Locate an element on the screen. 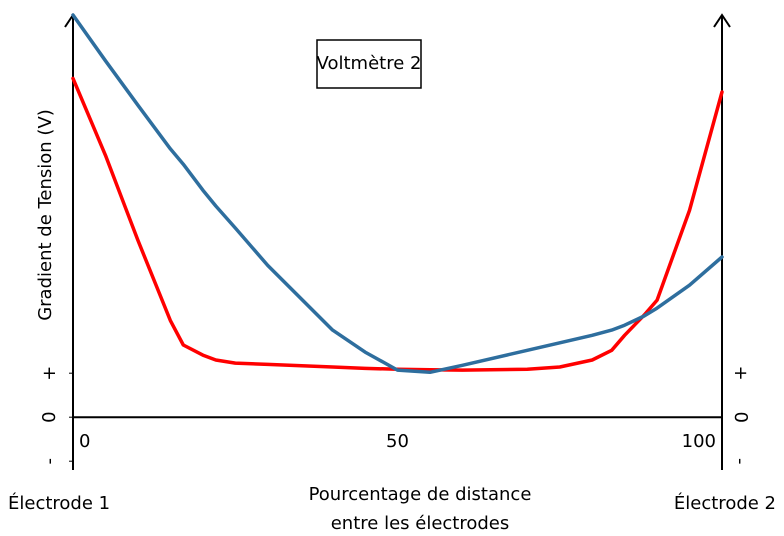  x-axis-label: entre les électrodes is located at coordinates (420, 523).